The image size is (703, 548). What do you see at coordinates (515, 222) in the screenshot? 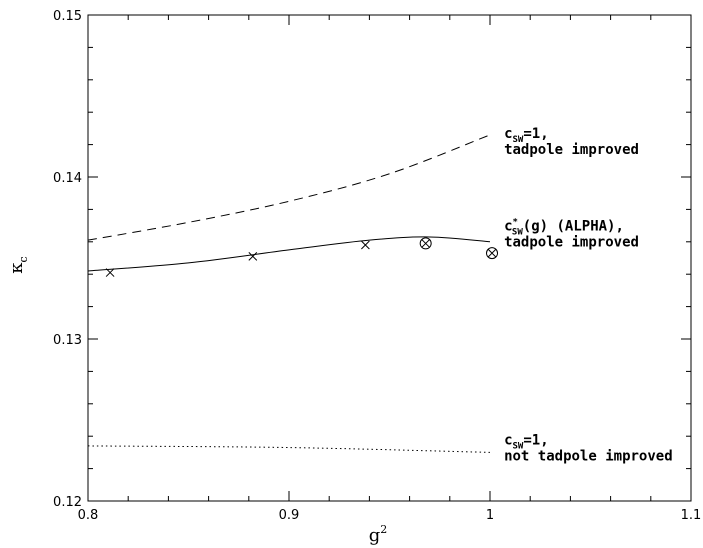
I see `annotation-sup: *` at bounding box center [515, 222].